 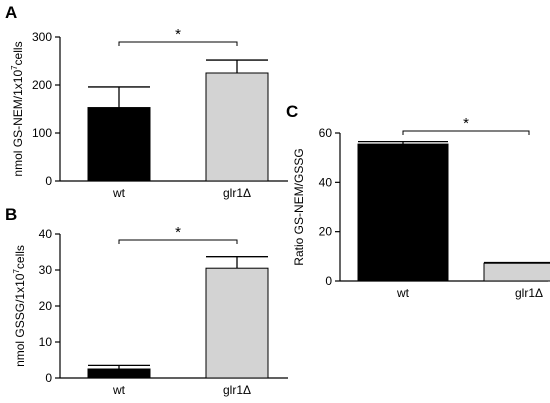 What do you see at coordinates (326, 133) in the screenshot?
I see `y-tick-label: 60` at bounding box center [326, 133].